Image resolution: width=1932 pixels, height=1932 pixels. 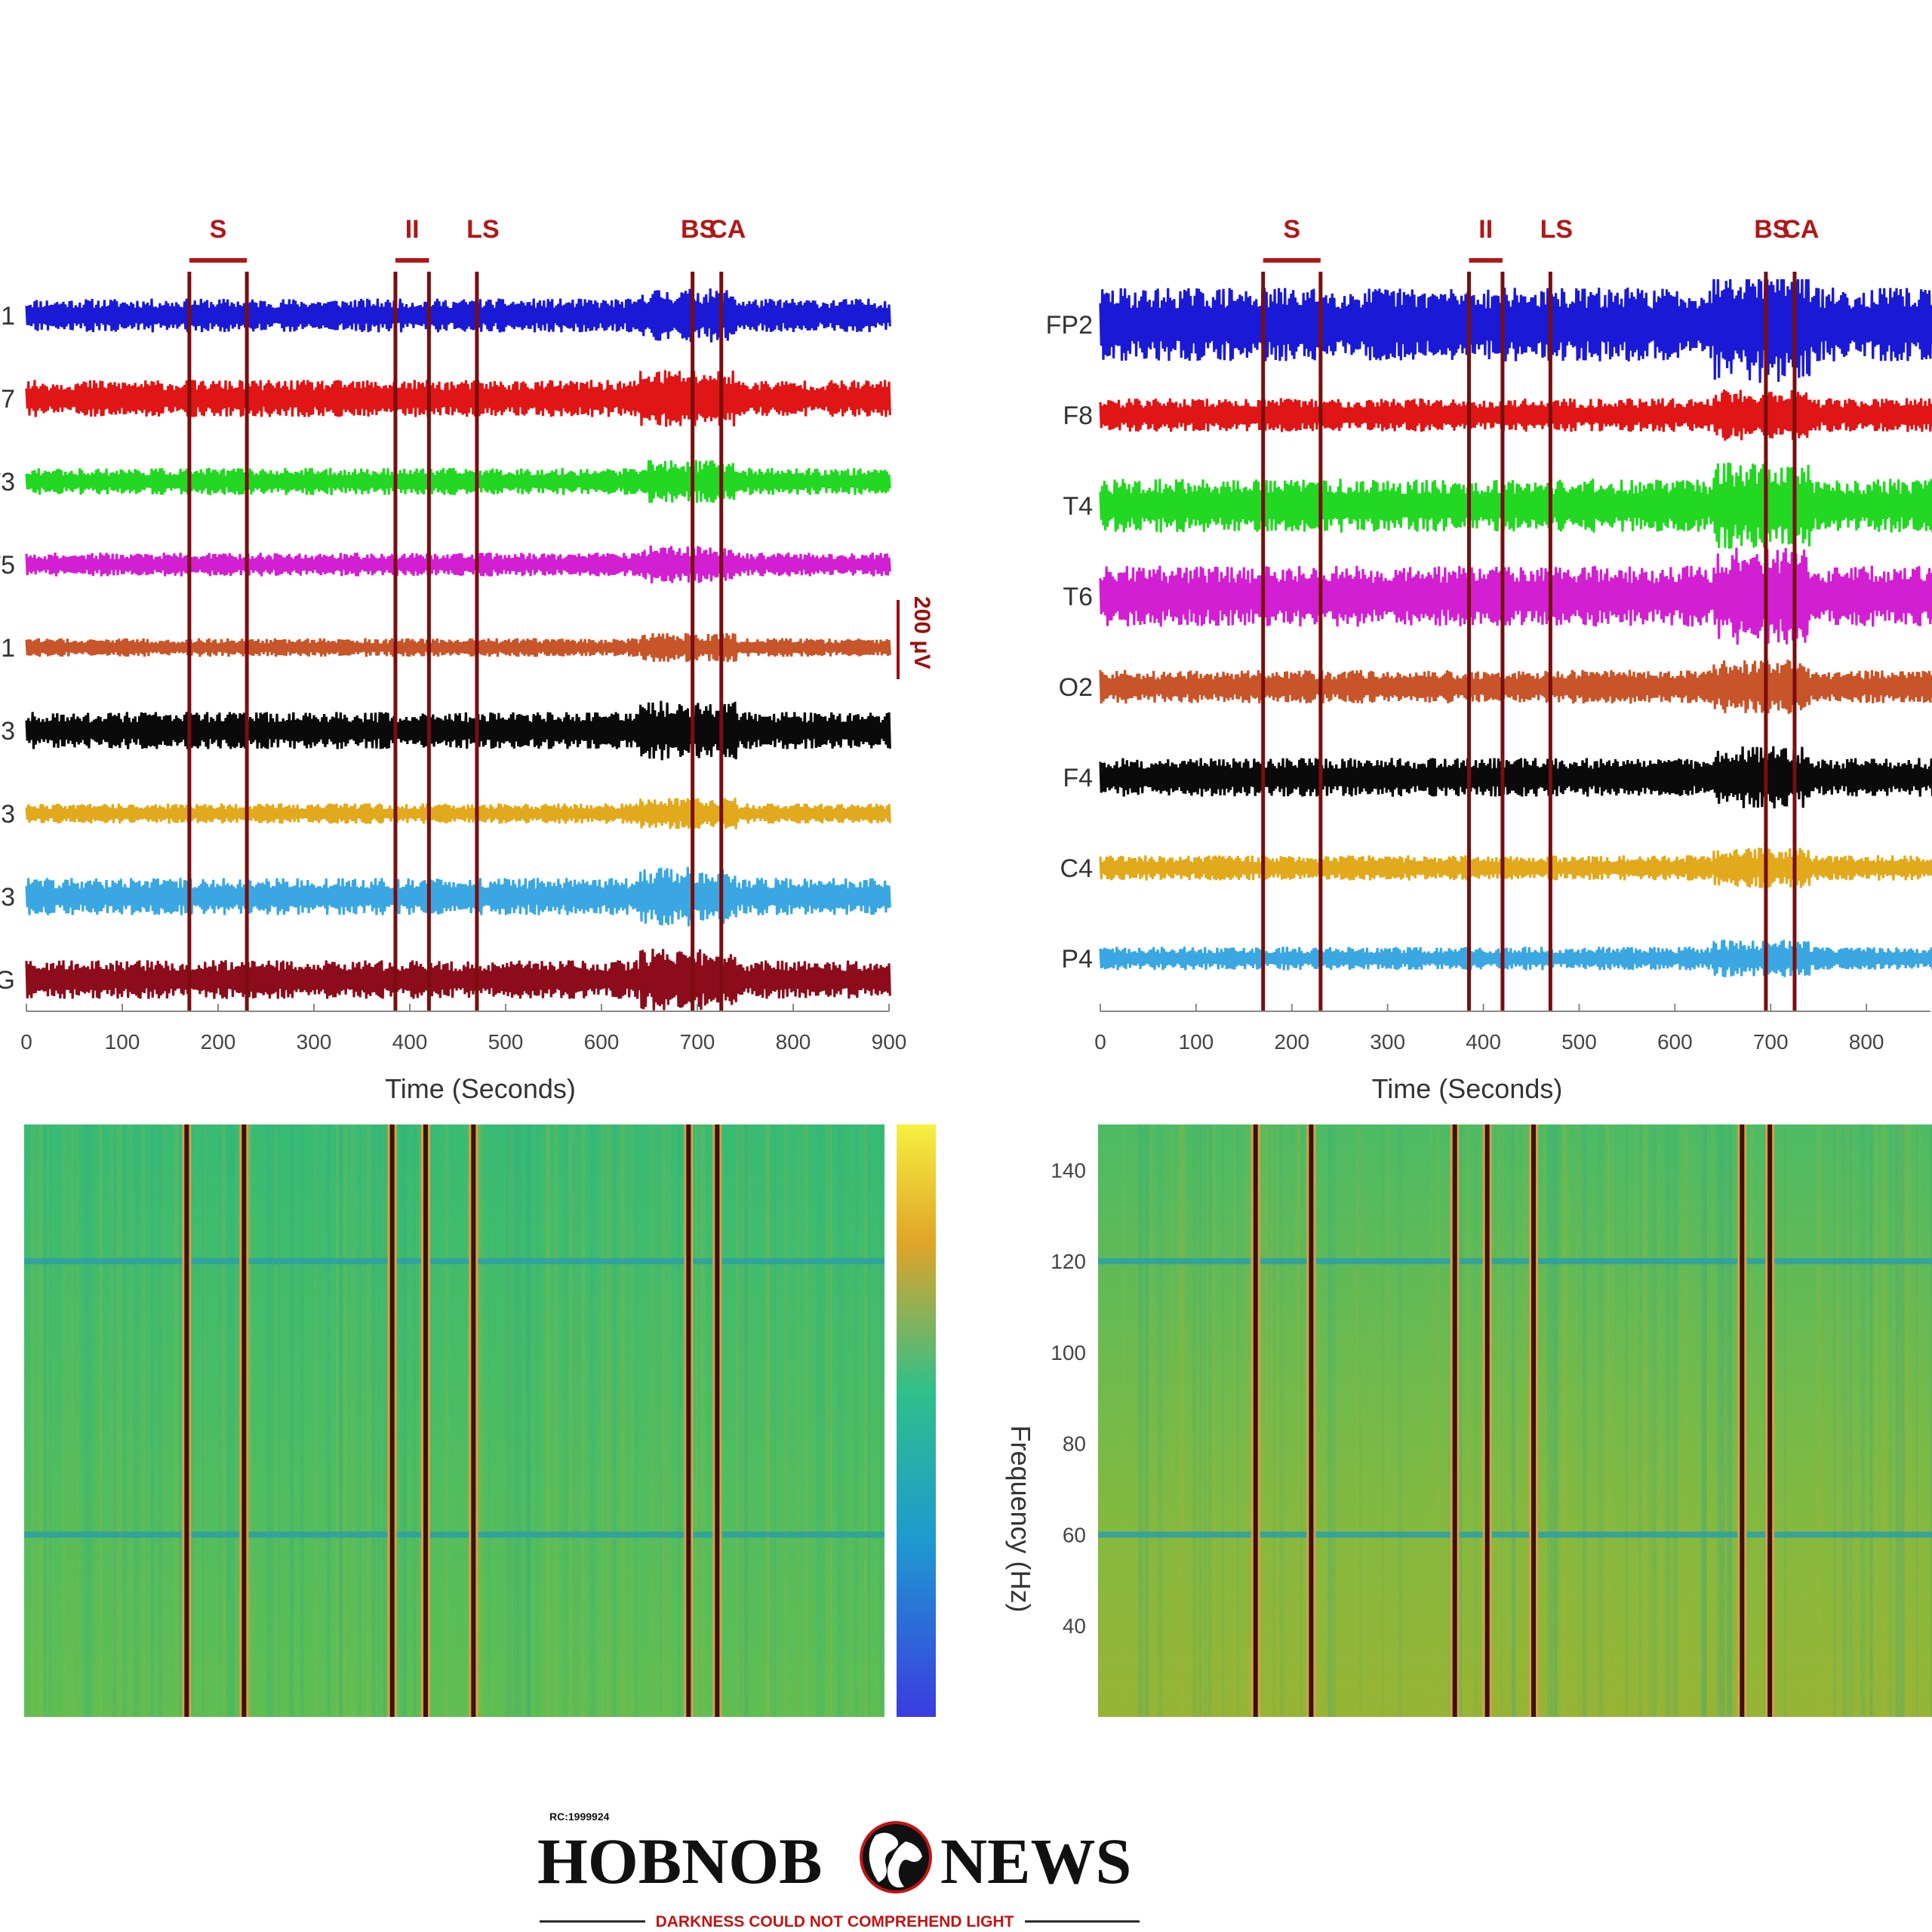 I want to click on channel-label-o2: O2, so click(x=1076, y=687).